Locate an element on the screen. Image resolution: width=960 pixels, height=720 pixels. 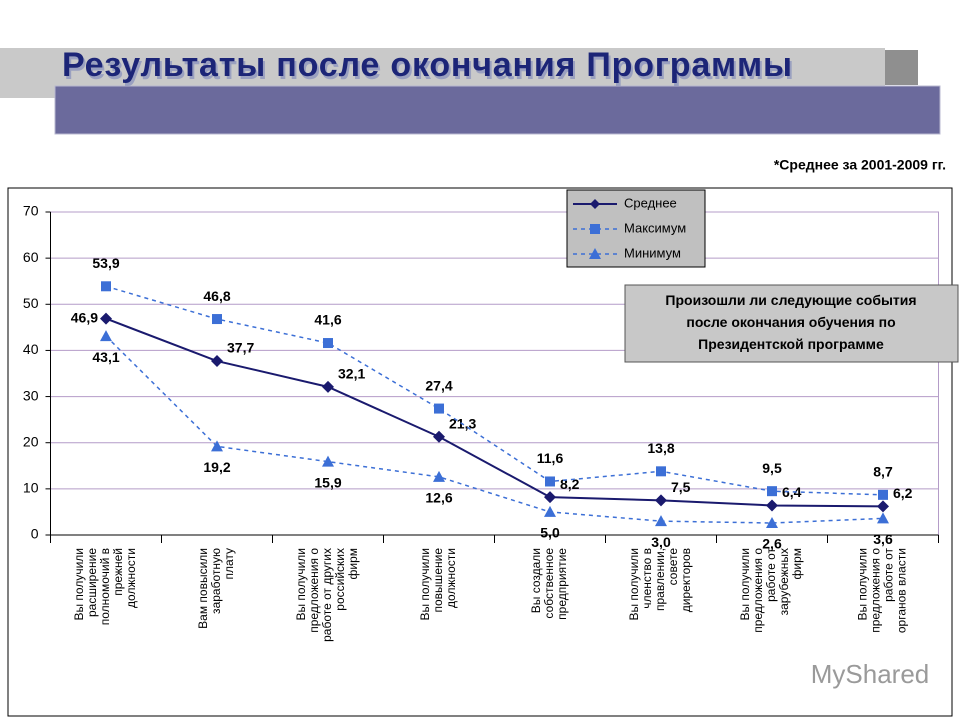
value-label: 2,6 is located at coordinates (772, 544).